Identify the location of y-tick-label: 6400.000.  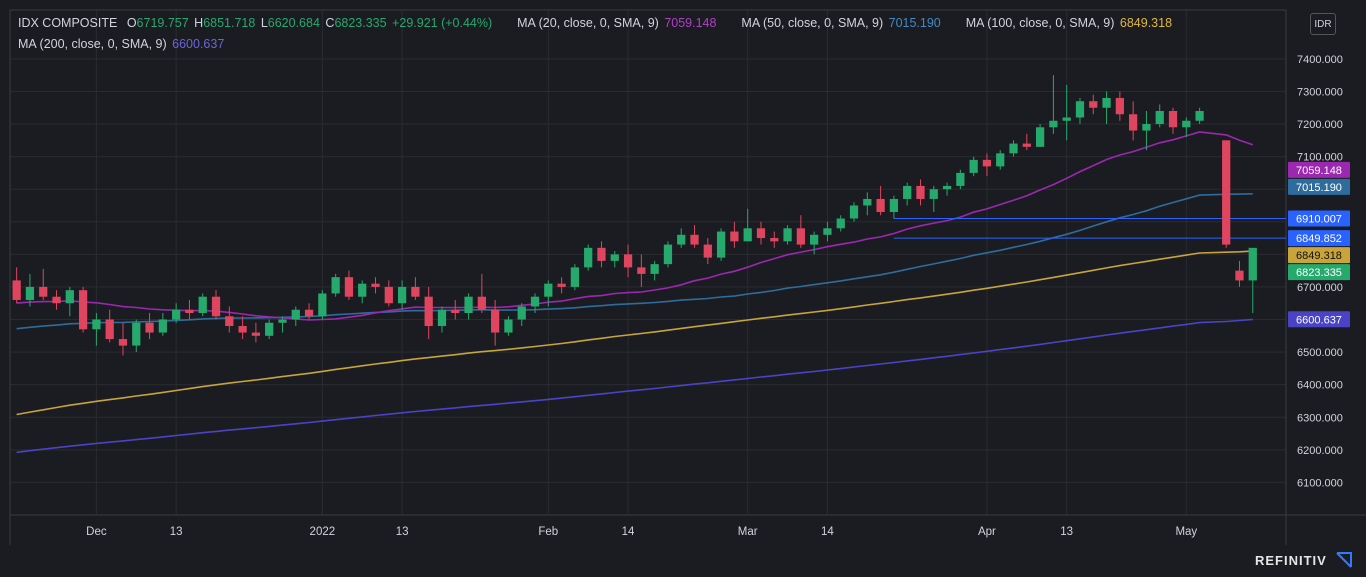
(1320, 386).